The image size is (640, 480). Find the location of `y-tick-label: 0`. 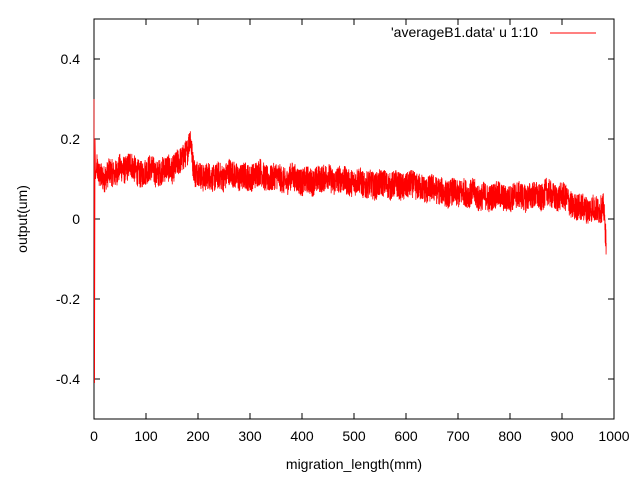

y-tick-label: 0 is located at coordinates (76, 219).